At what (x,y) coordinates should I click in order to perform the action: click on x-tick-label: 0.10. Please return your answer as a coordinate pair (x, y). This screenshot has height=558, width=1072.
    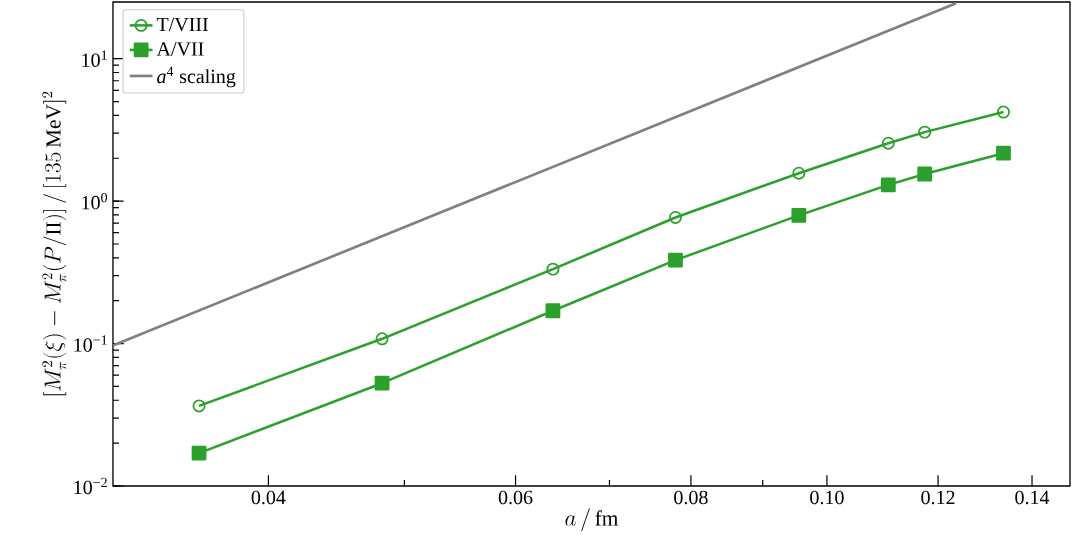
    Looking at the image, I should click on (827, 497).